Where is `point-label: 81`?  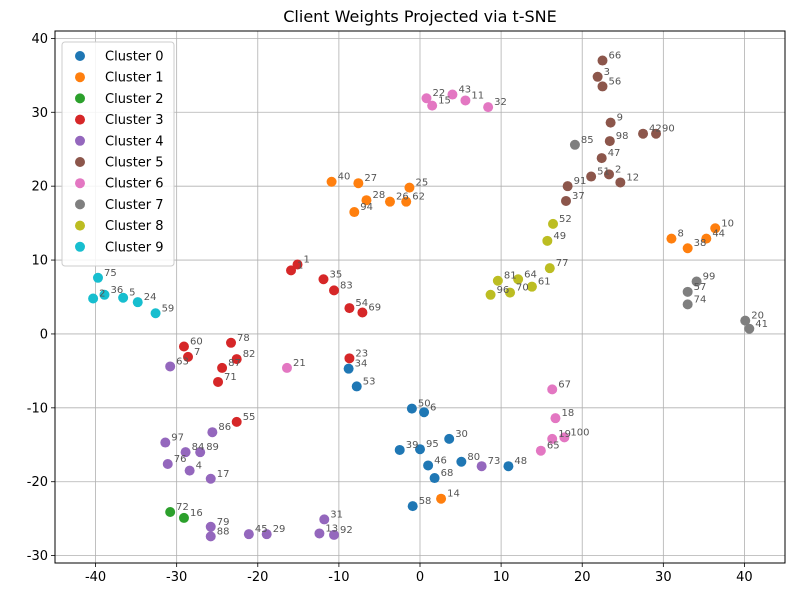
point-label: 81 is located at coordinates (510, 276).